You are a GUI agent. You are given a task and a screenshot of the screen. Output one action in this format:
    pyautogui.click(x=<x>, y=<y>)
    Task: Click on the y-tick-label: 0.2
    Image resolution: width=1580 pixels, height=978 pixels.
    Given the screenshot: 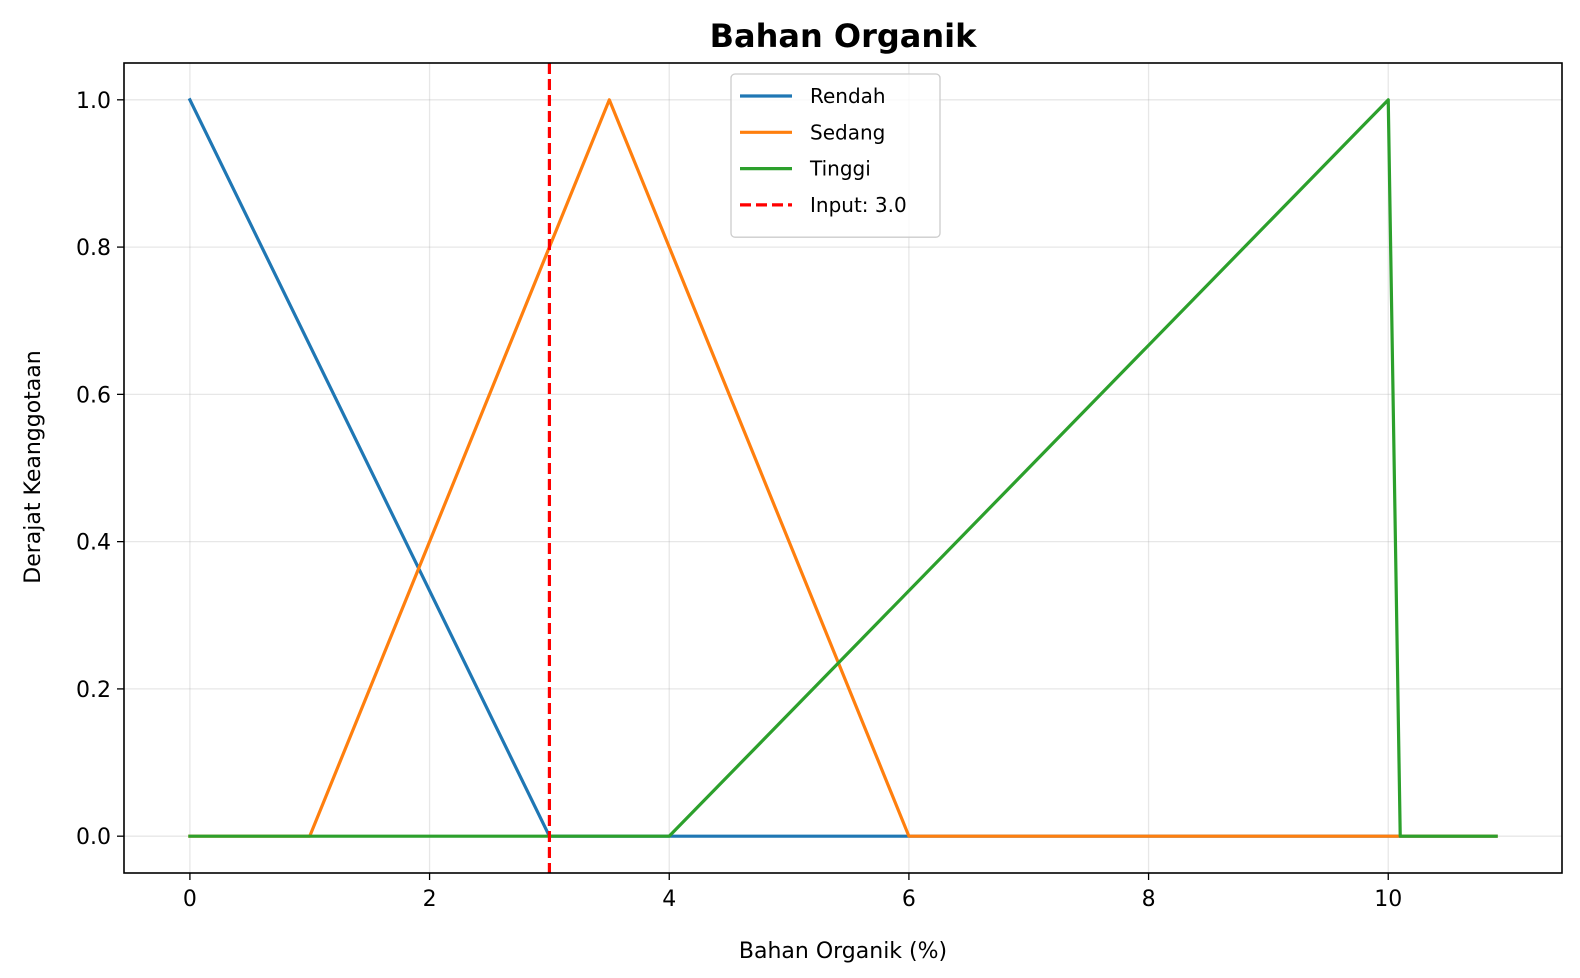 What is the action you would take?
    pyautogui.click(x=93, y=690)
    